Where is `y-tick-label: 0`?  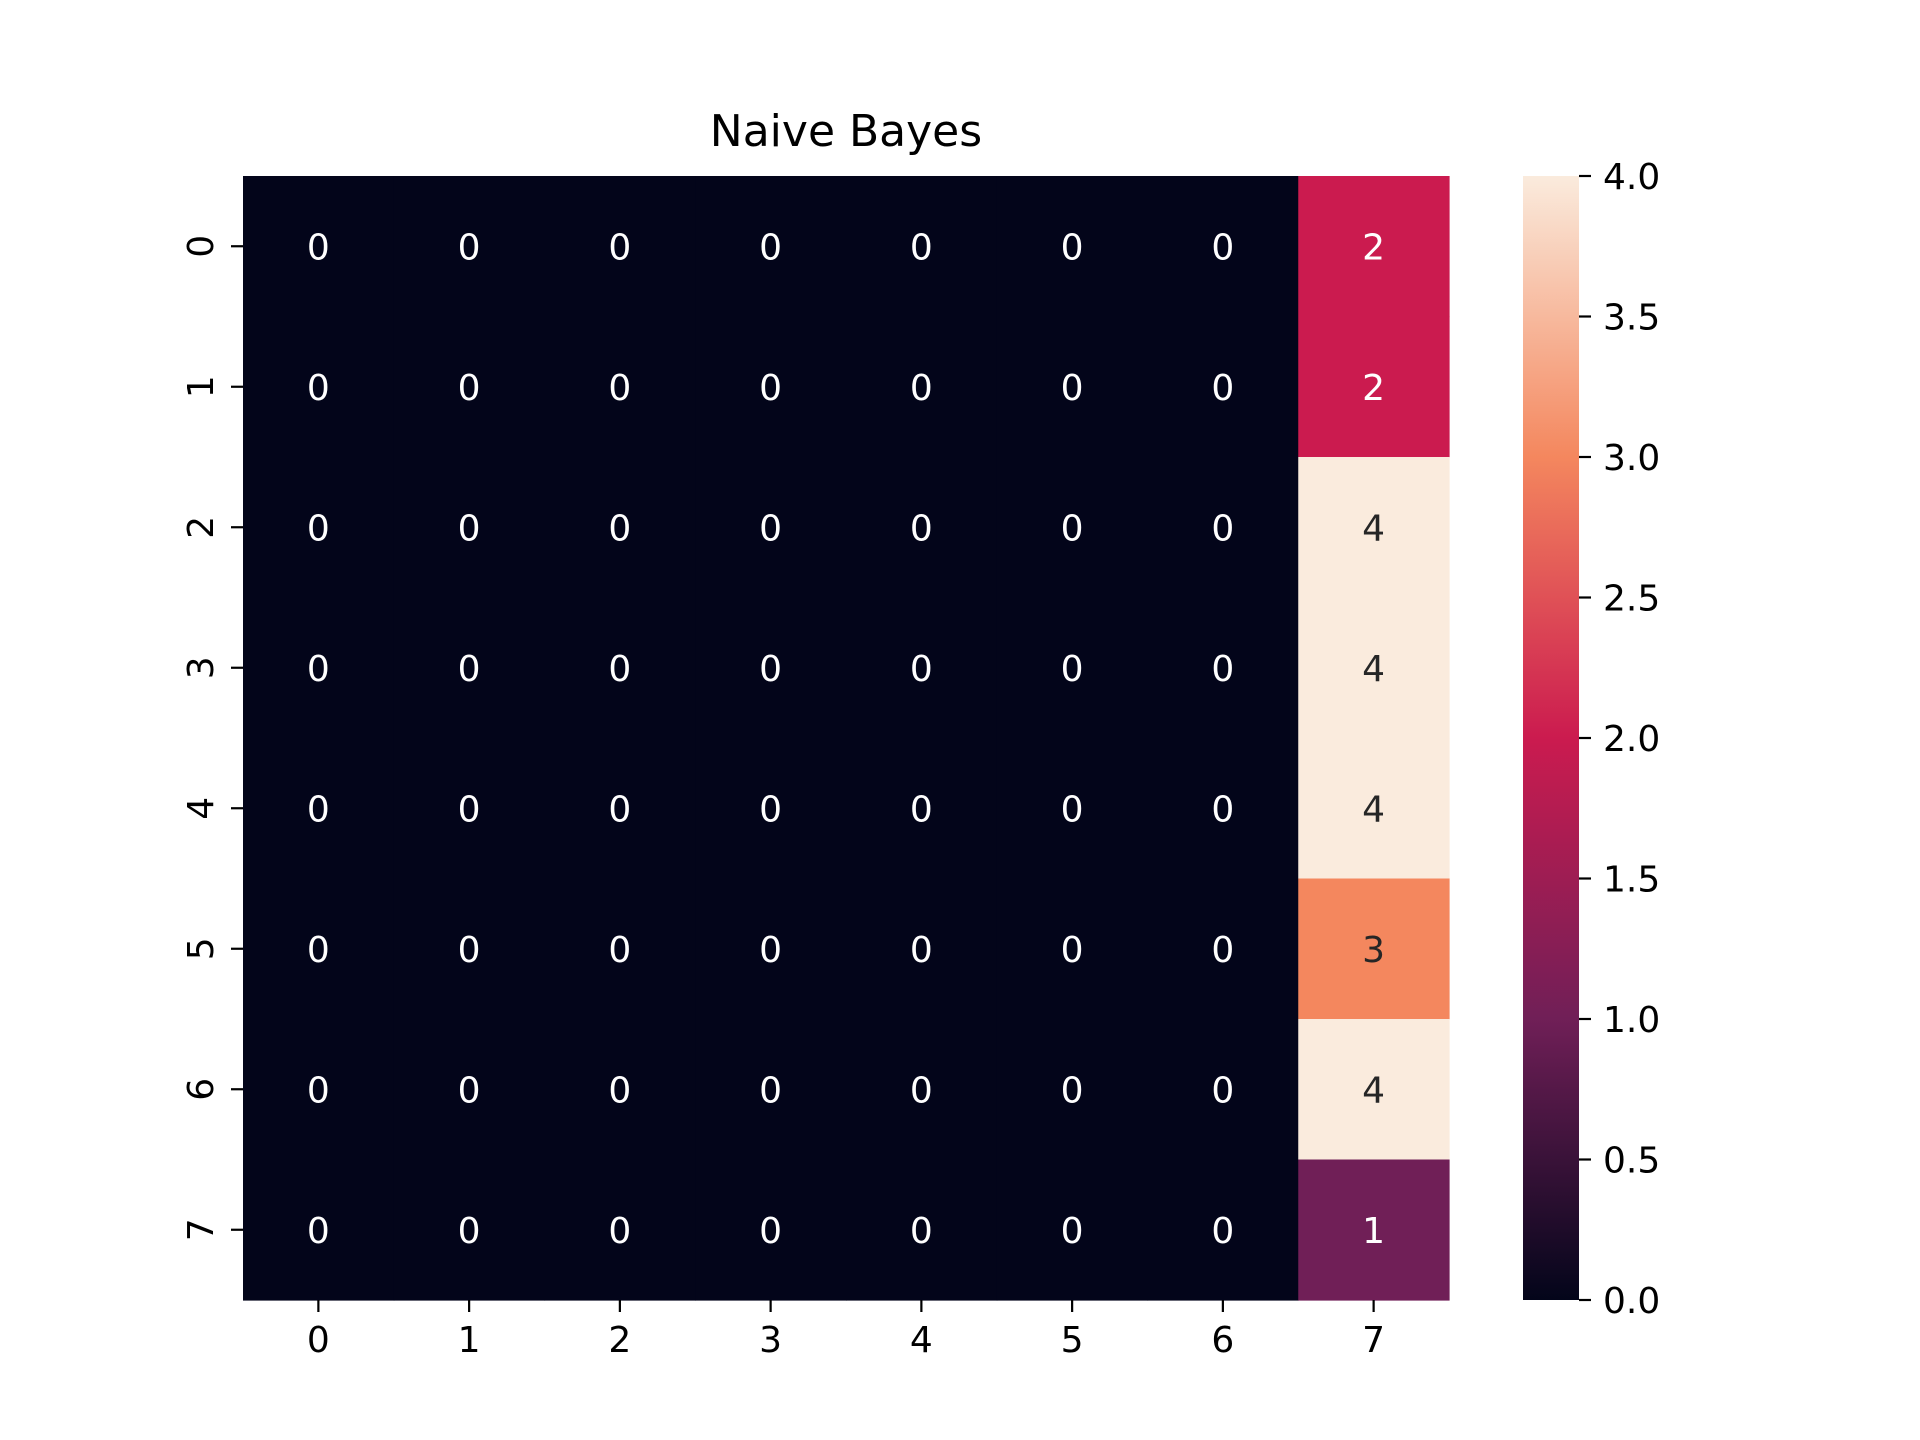
y-tick-label: 0 is located at coordinates (201, 246).